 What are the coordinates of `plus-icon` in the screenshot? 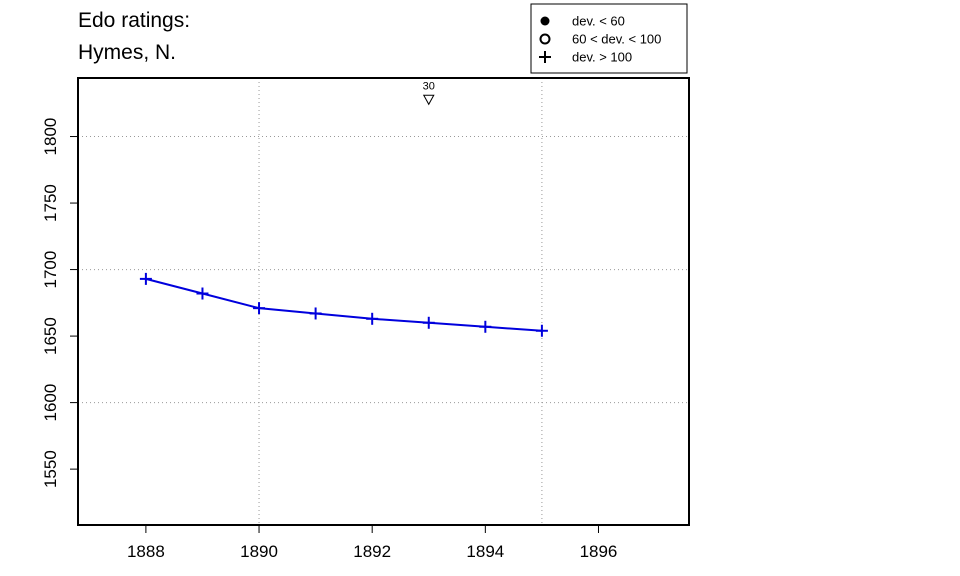 It's located at (545, 57).